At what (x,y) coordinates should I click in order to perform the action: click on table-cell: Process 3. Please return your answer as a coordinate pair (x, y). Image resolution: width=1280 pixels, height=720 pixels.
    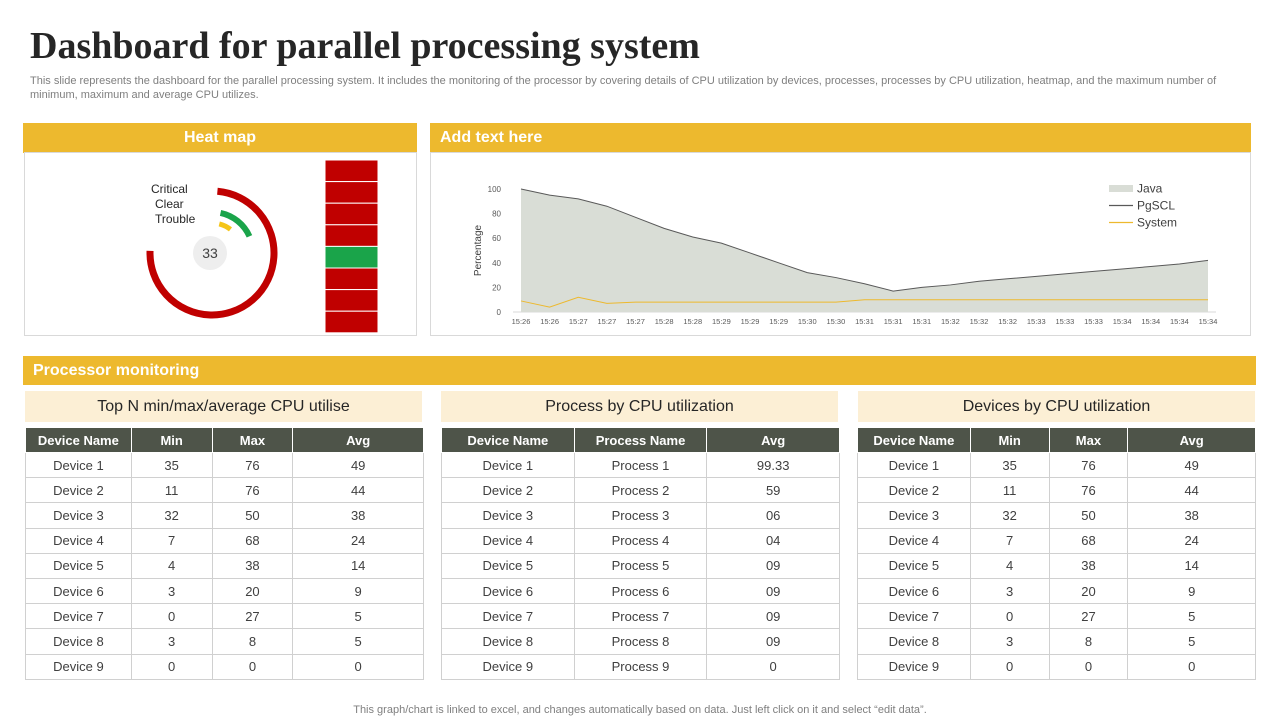
    Looking at the image, I should click on (640, 515).